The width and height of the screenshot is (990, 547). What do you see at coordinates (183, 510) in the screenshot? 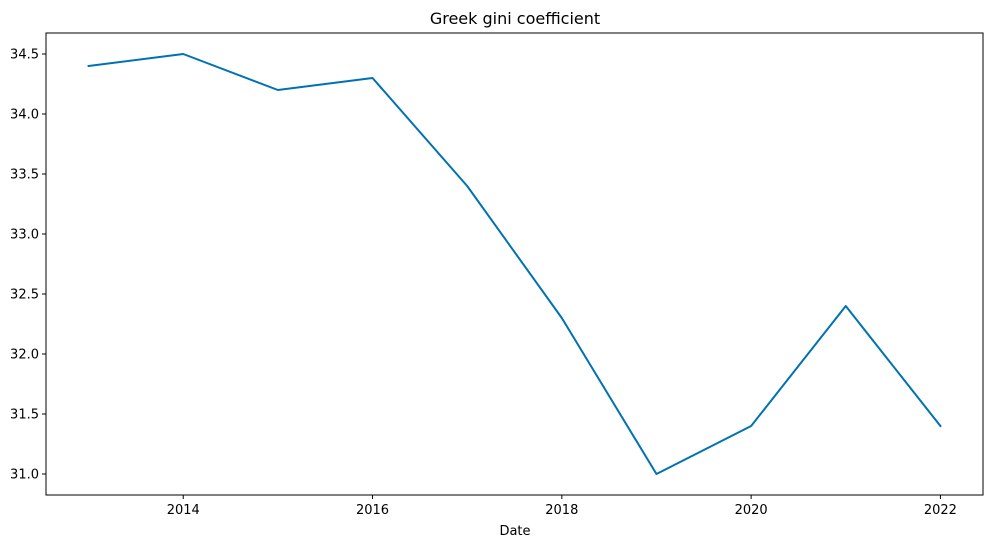
I see `x-tick-label: 2014` at bounding box center [183, 510].